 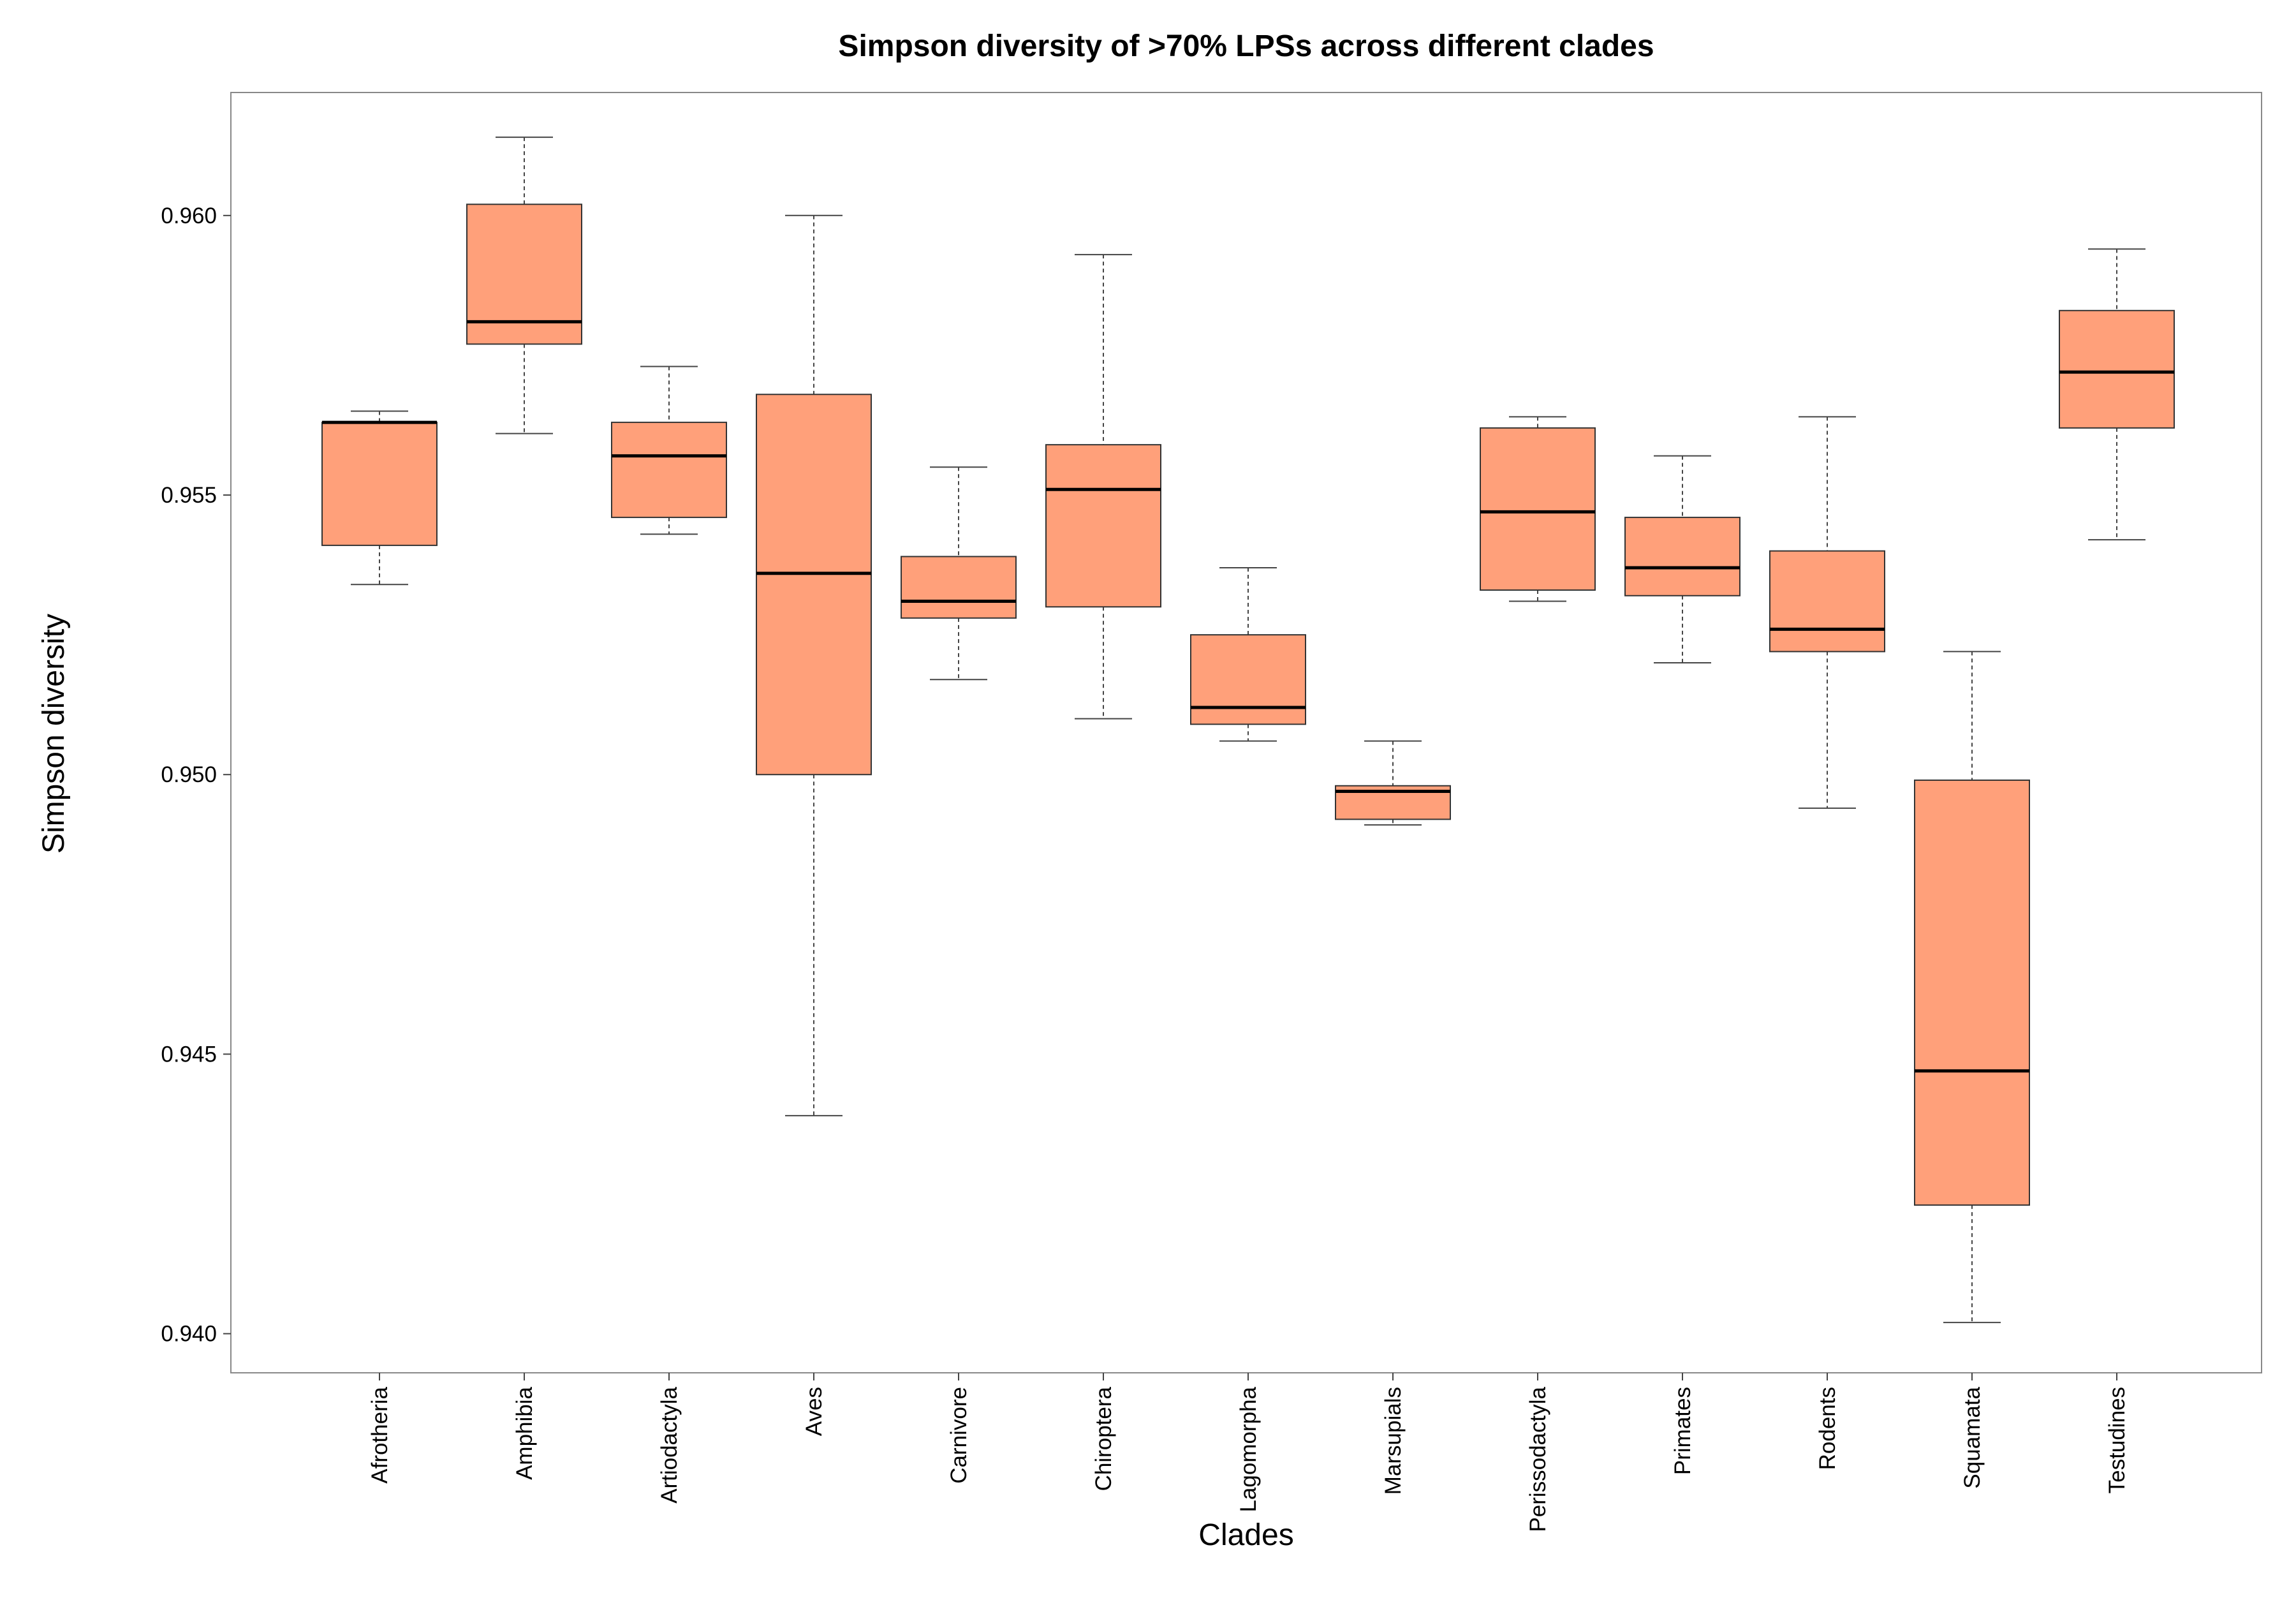 What do you see at coordinates (1248, 679) in the screenshot?
I see `box-lagomorpha` at bounding box center [1248, 679].